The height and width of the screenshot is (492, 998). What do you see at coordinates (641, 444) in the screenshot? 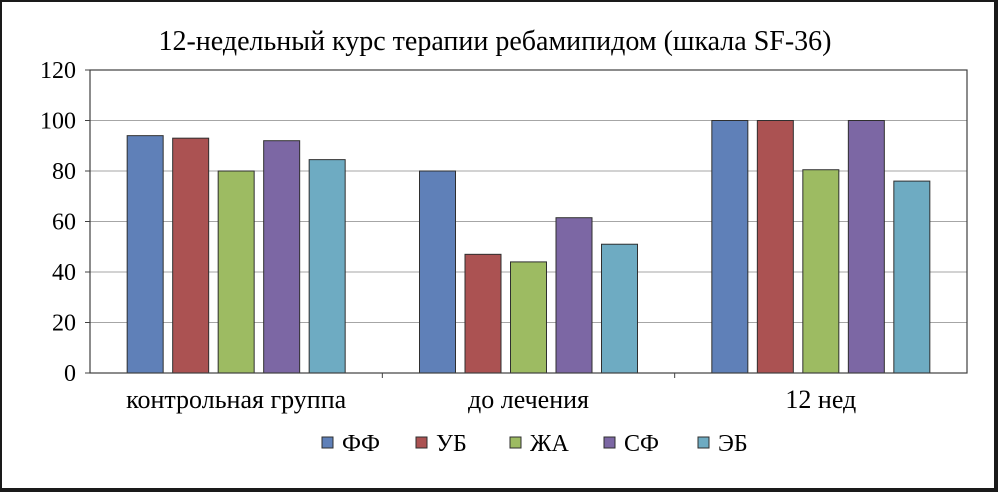
I see `legend-label: СФ` at bounding box center [641, 444].